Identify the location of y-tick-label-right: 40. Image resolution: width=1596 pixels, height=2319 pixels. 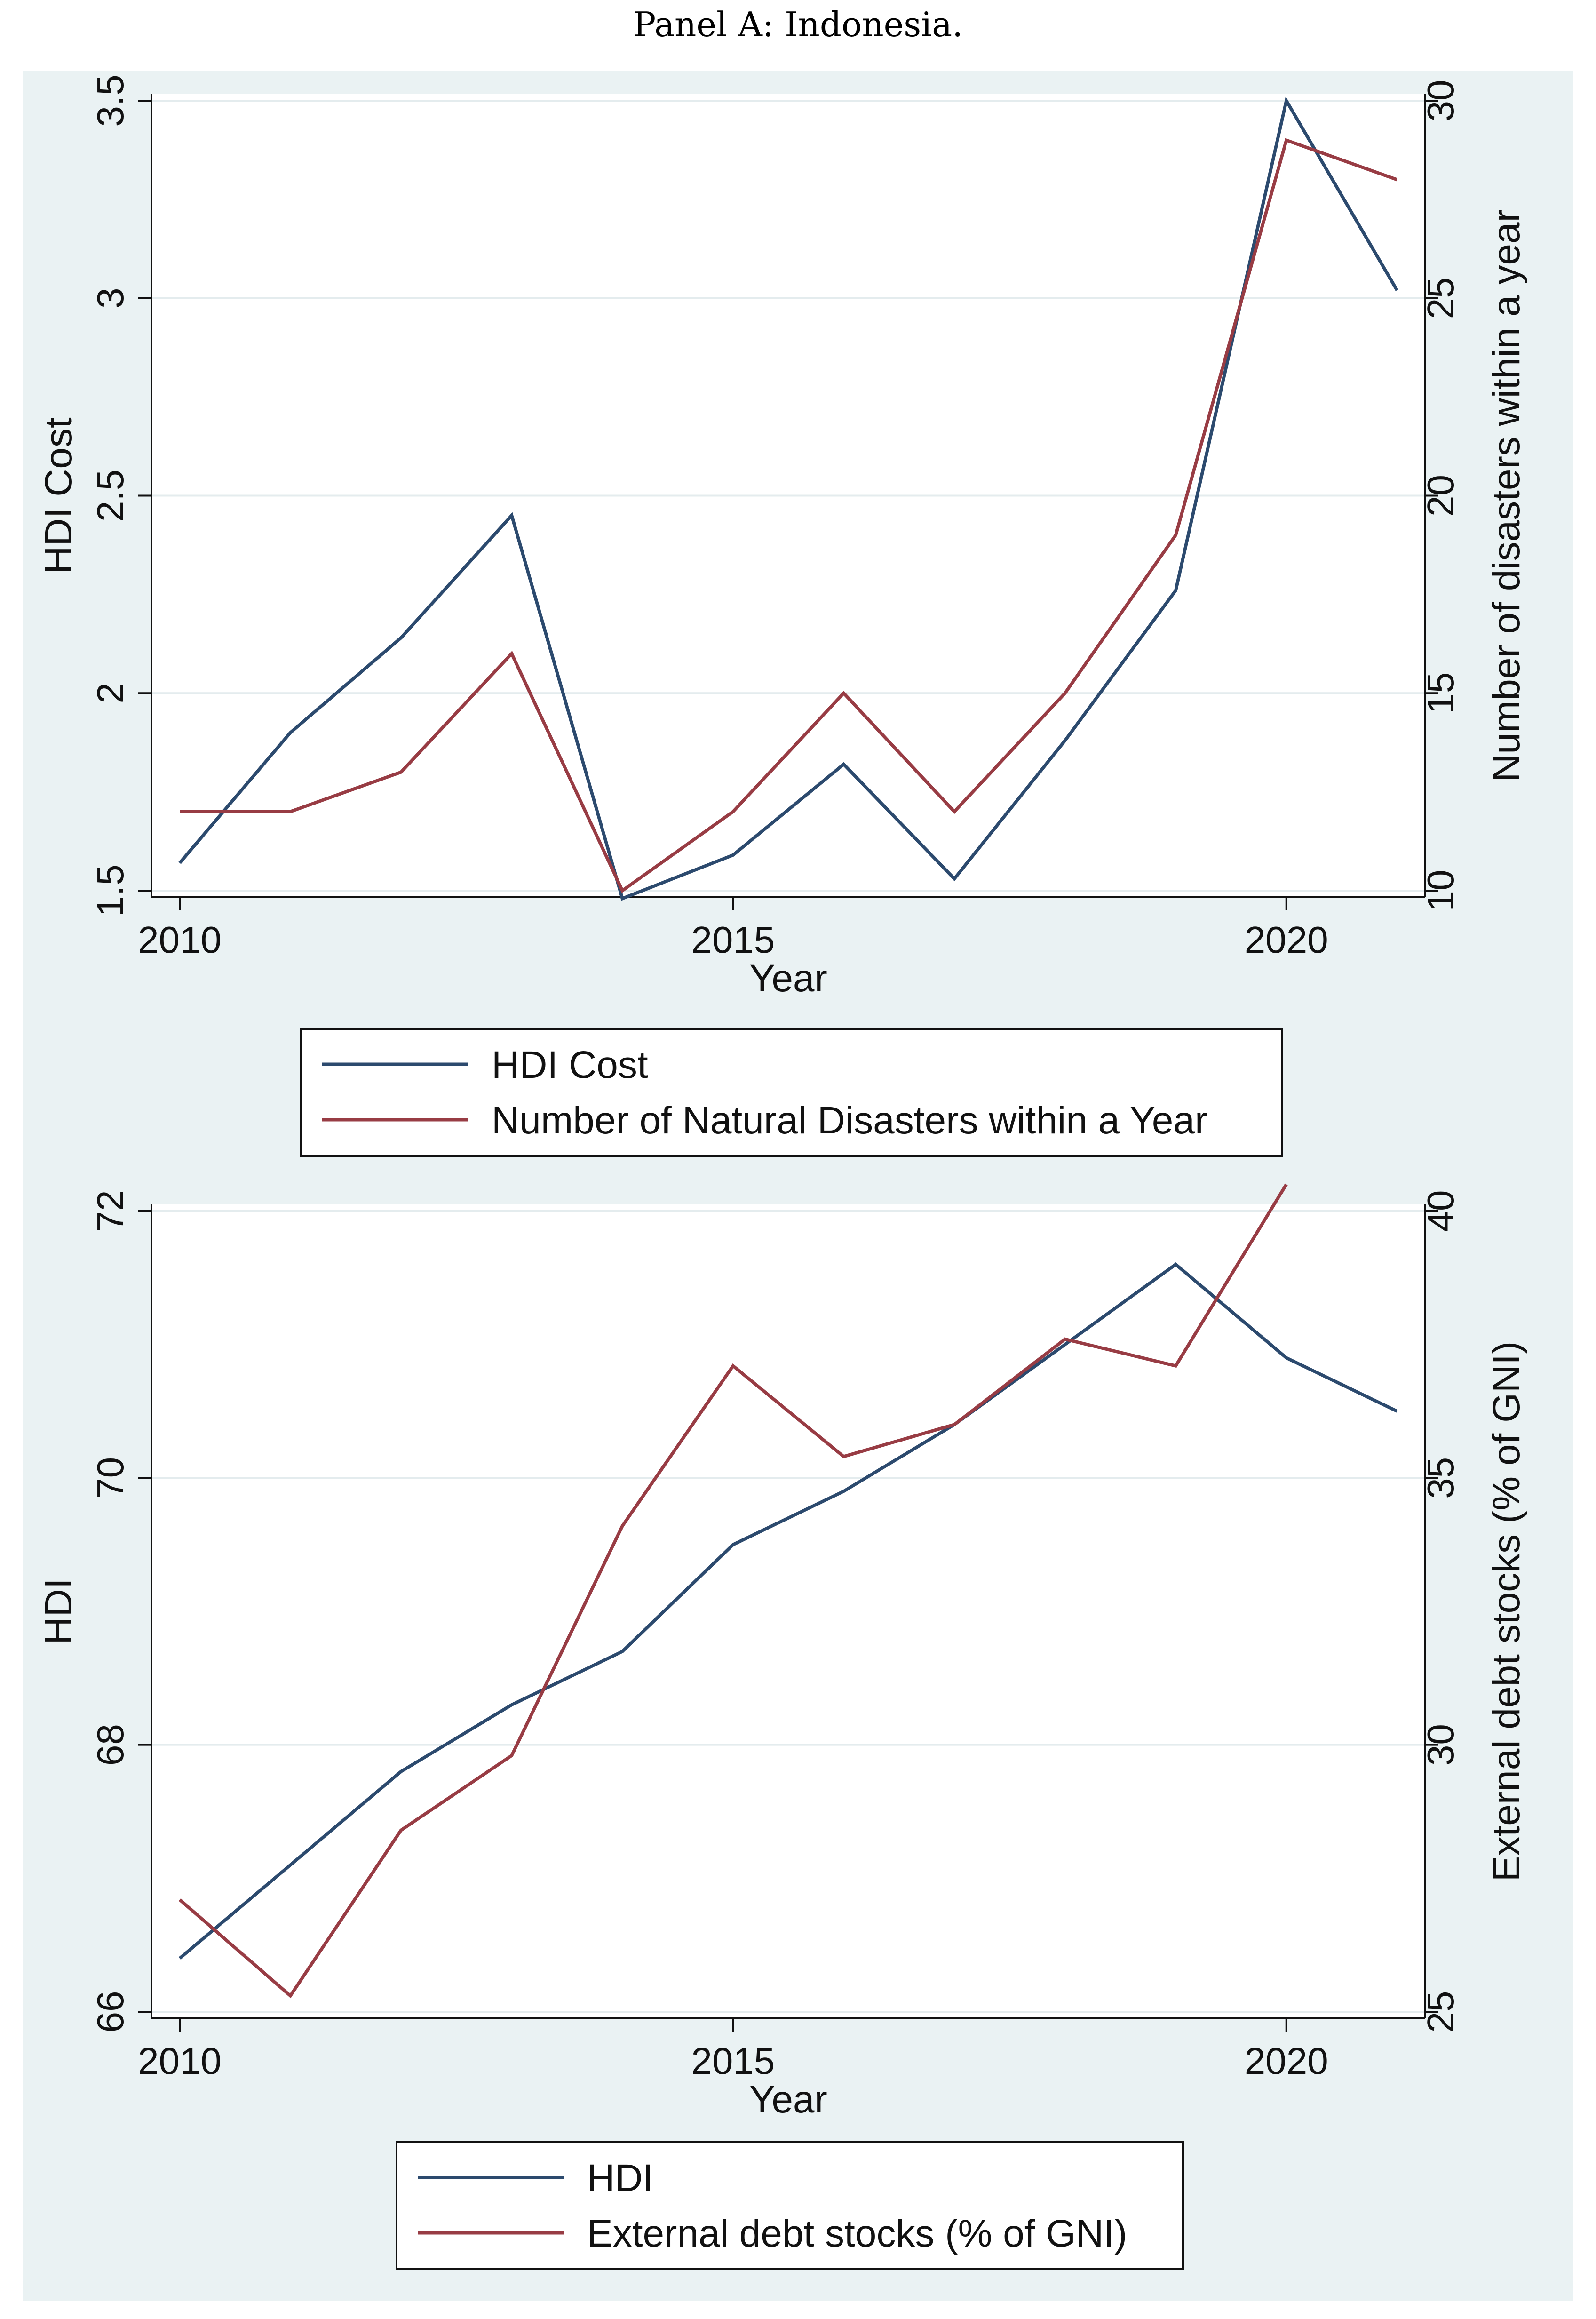
(1441, 1211).